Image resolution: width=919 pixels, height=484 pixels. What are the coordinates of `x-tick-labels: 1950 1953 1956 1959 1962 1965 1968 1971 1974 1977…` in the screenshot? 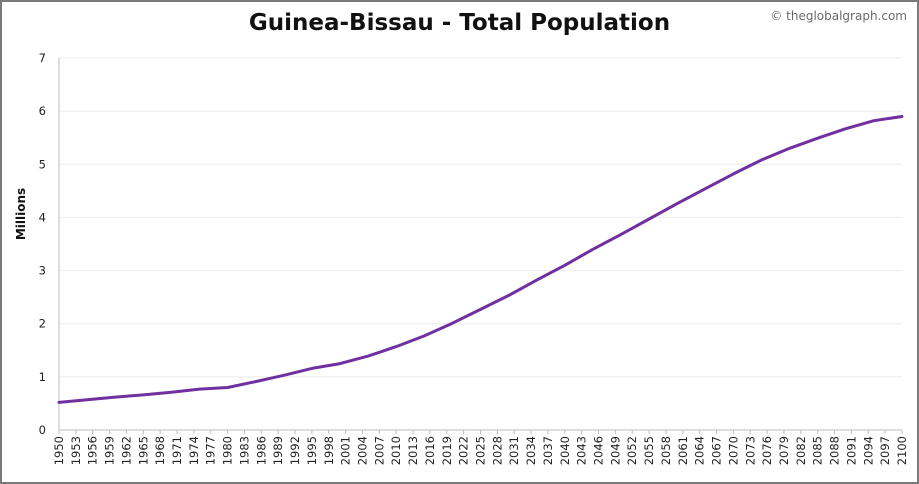 It's located at (480, 450).